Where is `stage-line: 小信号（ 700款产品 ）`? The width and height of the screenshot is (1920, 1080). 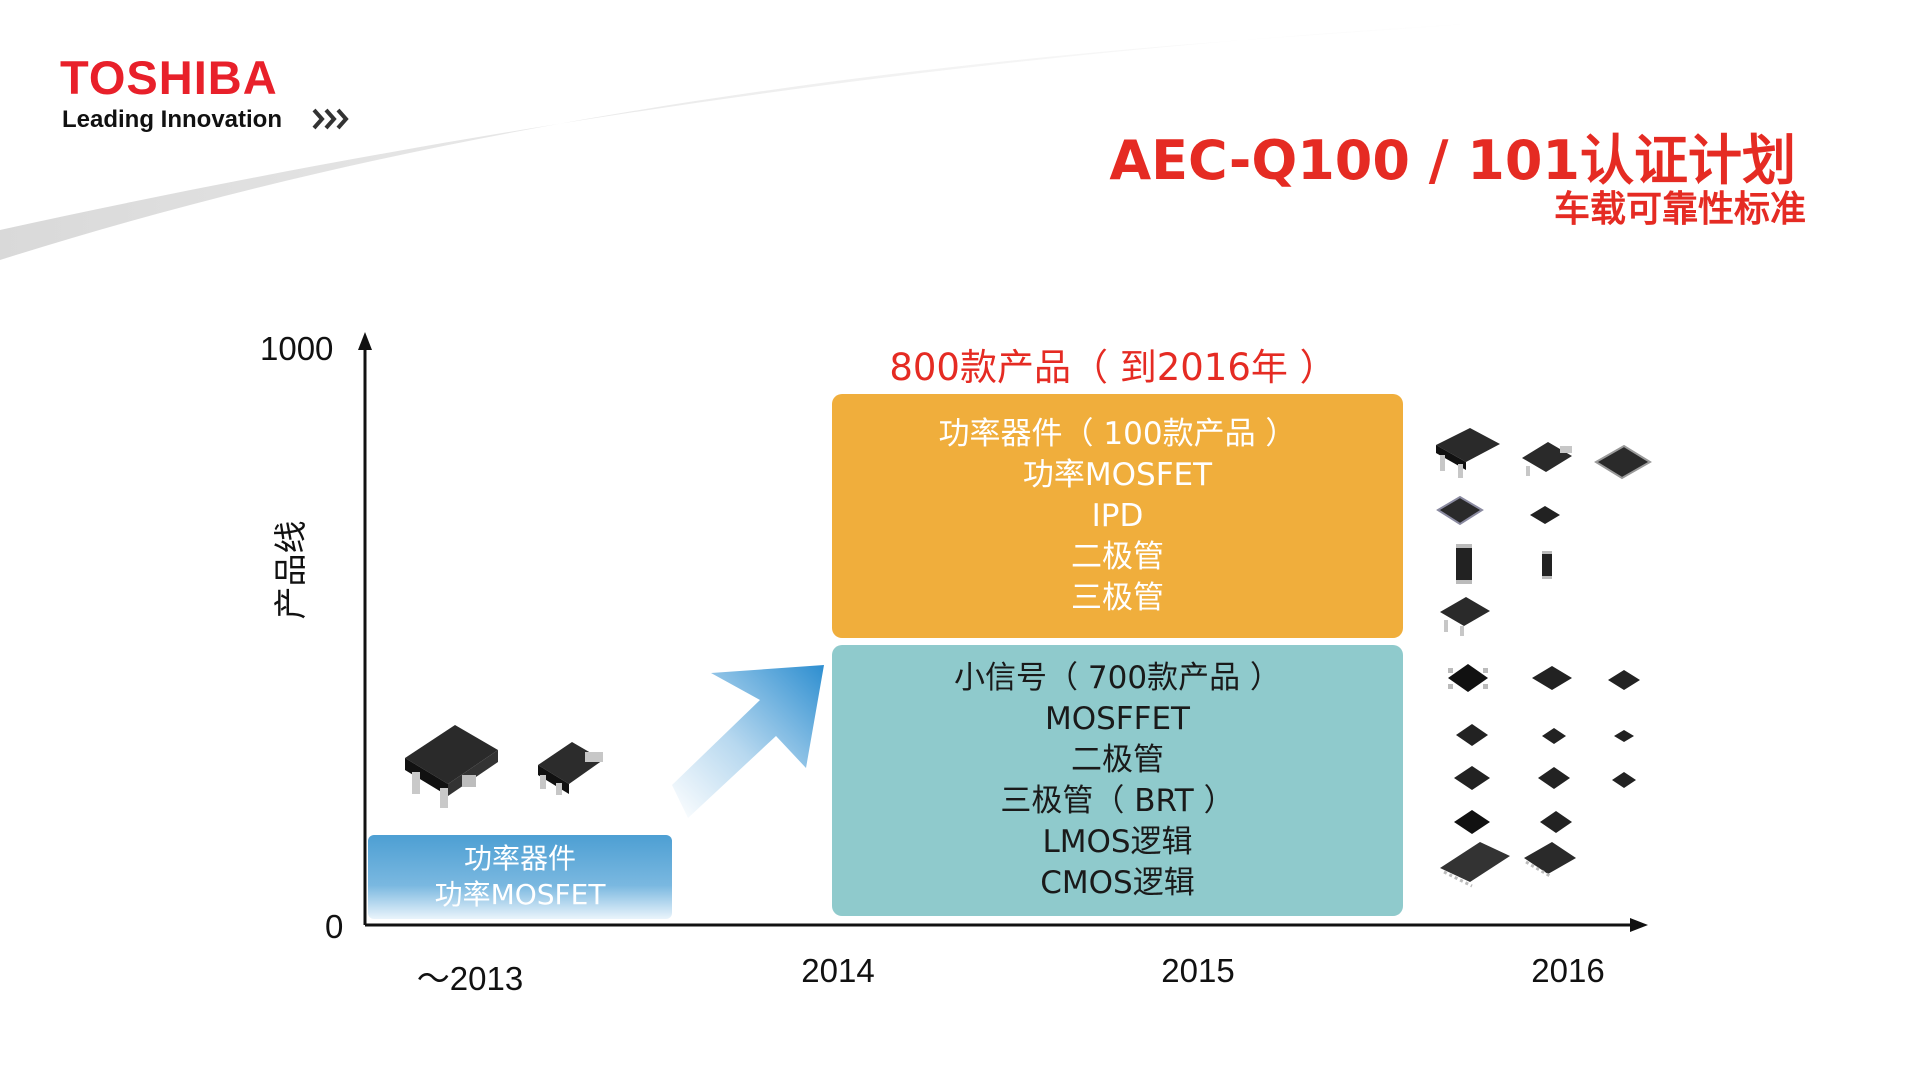
stage-line: 小信号（ 700款产品 ） is located at coordinates (1117, 677).